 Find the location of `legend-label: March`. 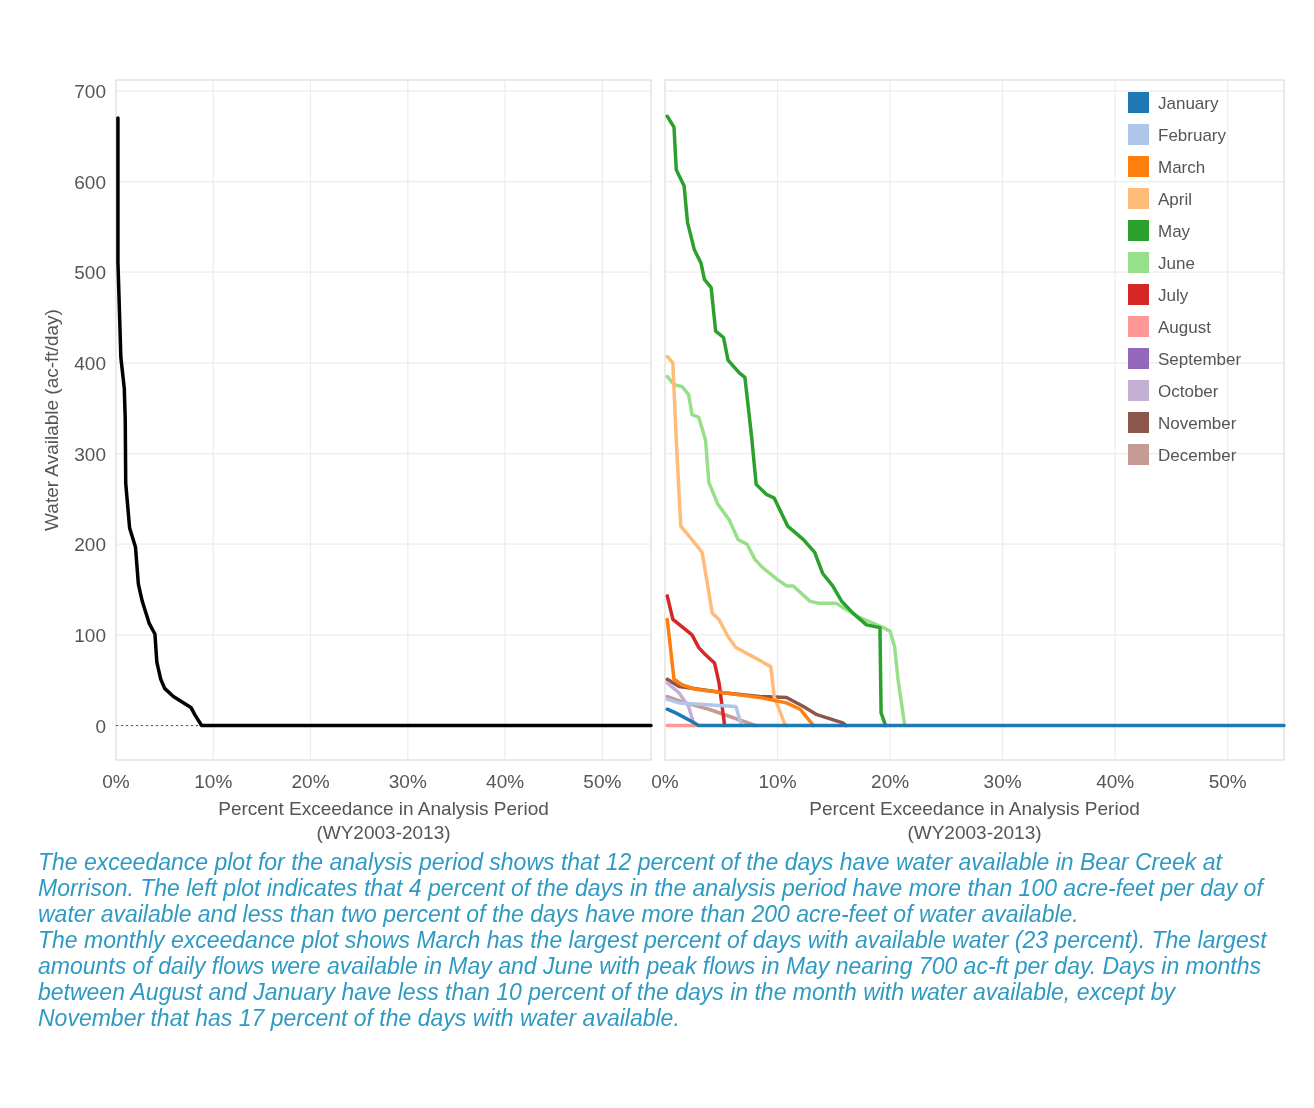

legend-label: March is located at coordinates (1182, 167).